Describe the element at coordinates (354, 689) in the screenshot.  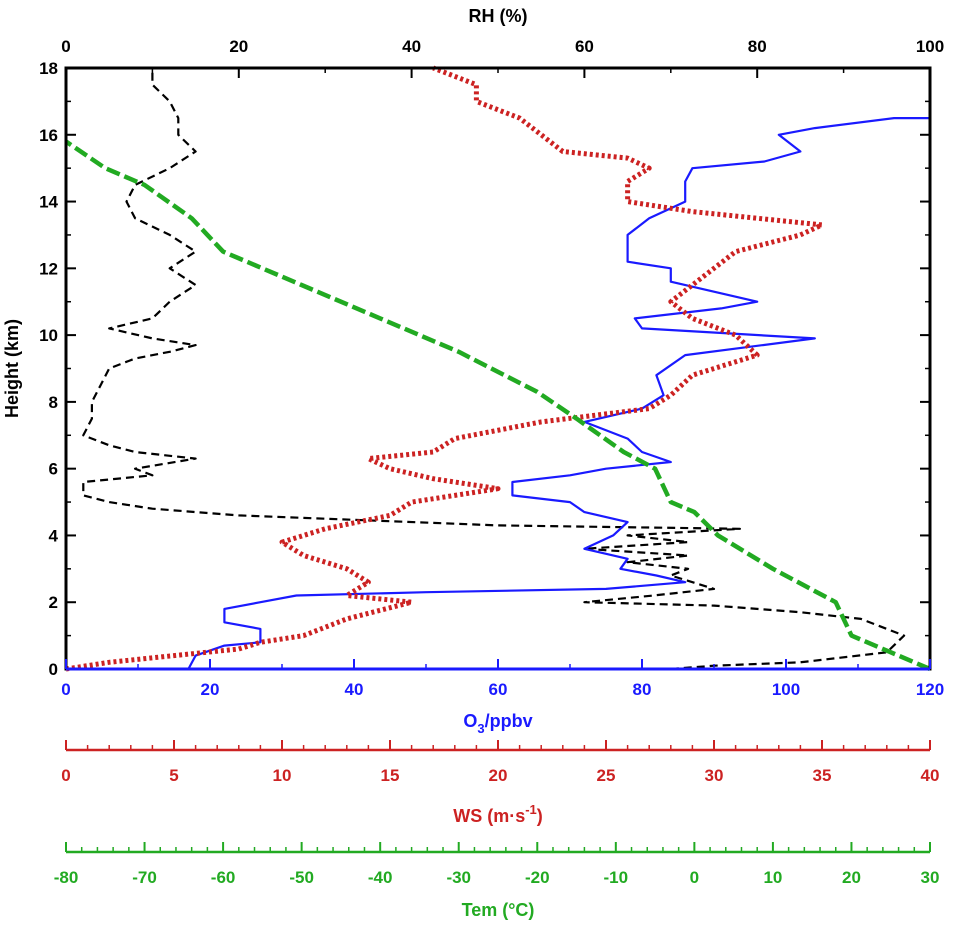
I see `o3-tick-label: 40` at that location.